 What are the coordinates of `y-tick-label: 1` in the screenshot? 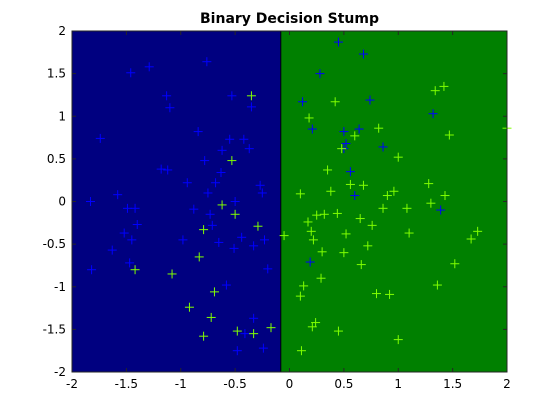 It's located at (62, 116).